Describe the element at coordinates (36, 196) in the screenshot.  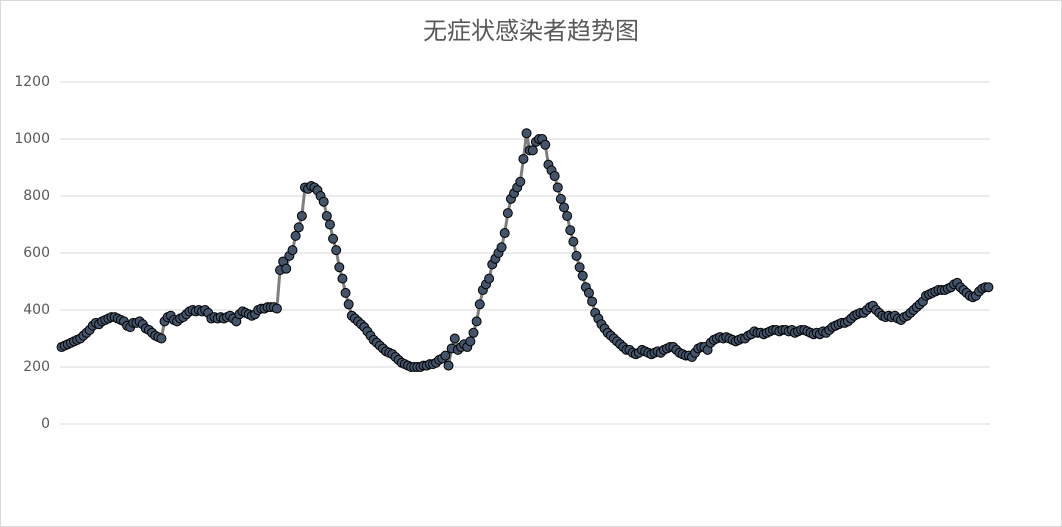
I see `y-tick-label: 800` at that location.